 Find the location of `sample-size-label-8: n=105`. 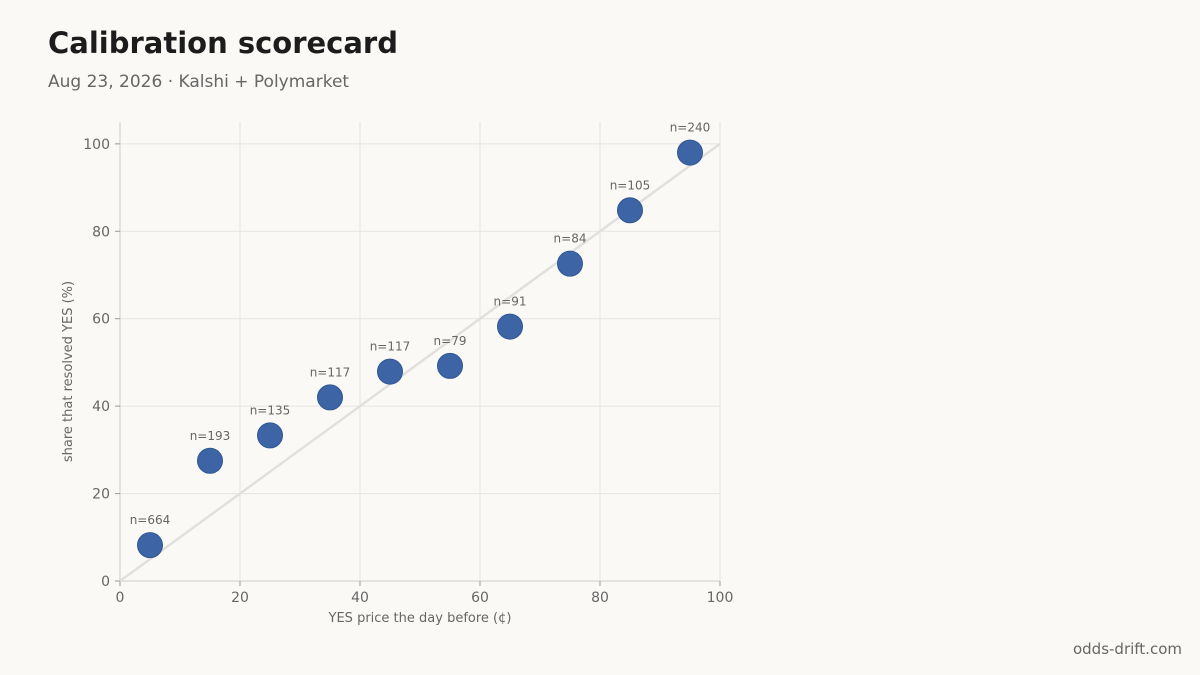

sample-size-label-8: n=105 is located at coordinates (630, 185).